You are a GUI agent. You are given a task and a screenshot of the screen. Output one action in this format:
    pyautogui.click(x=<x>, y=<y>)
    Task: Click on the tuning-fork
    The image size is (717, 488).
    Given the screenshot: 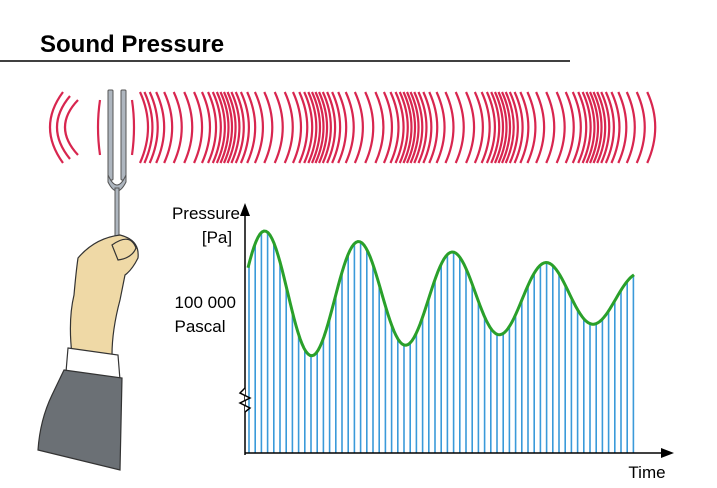 What is the action you would take?
    pyautogui.click(x=117, y=166)
    